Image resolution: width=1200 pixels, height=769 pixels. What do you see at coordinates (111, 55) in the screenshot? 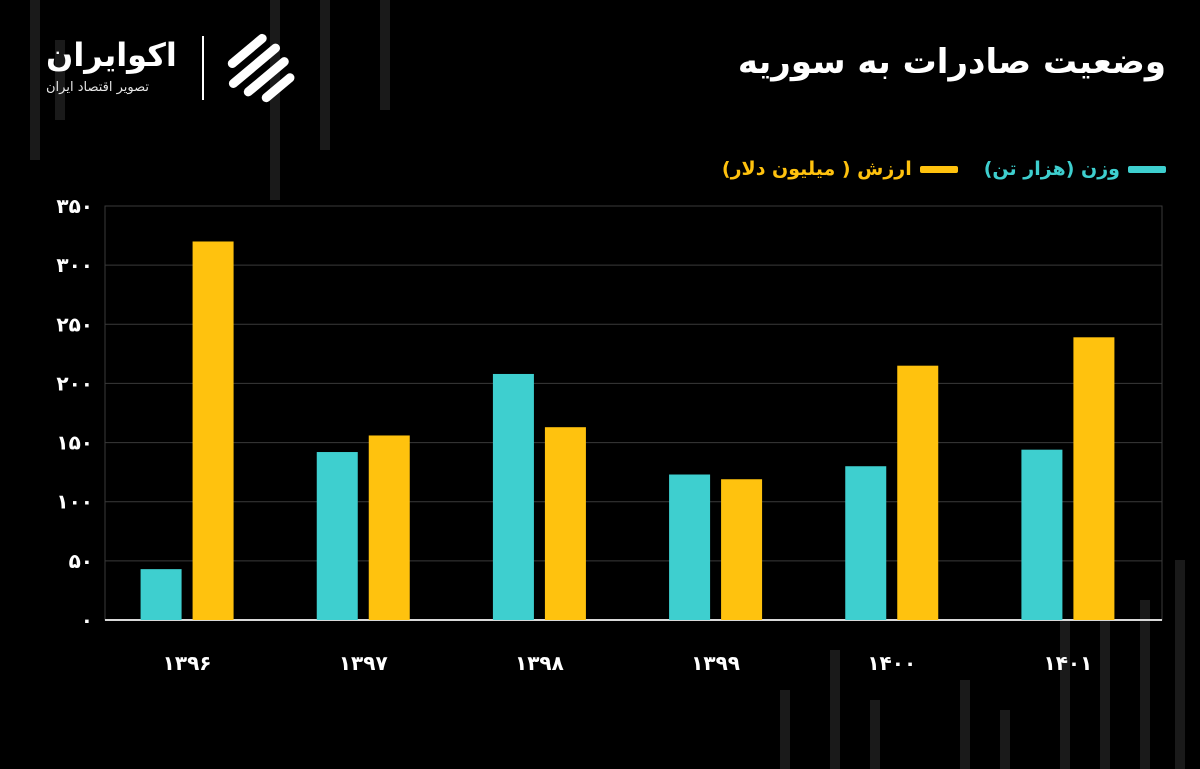
I see `brand-name: اکوایران` at bounding box center [111, 55].